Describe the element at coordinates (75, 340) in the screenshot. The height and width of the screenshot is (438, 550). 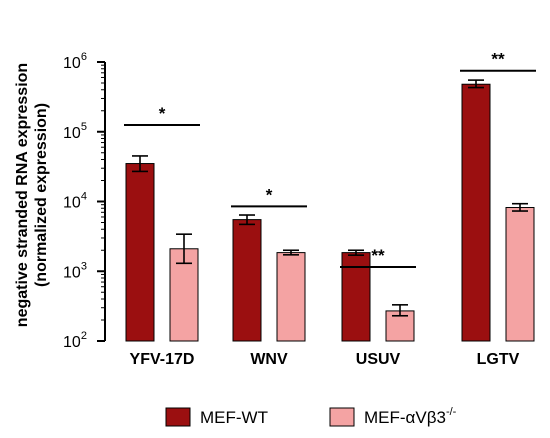
I see `y-tick-label: 10²` at that location.